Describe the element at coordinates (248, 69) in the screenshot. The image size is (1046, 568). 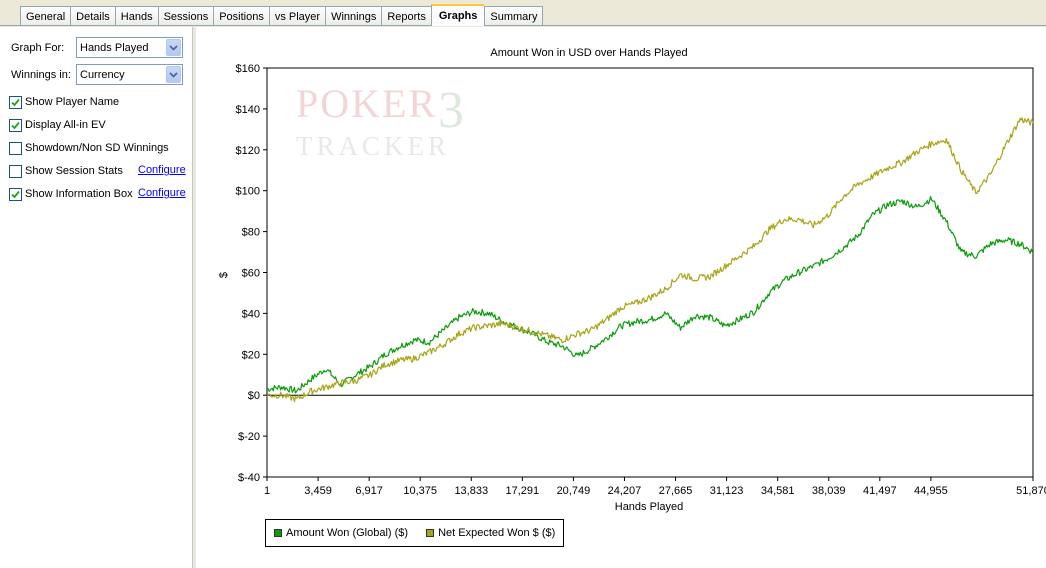
I see `y-tick-label: $160` at that location.